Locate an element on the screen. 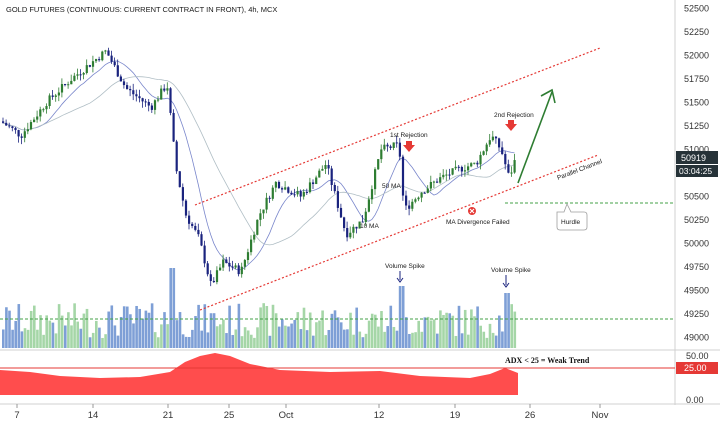 The width and height of the screenshot is (720, 425). price-tick-label: 51500 is located at coordinates (696, 103).